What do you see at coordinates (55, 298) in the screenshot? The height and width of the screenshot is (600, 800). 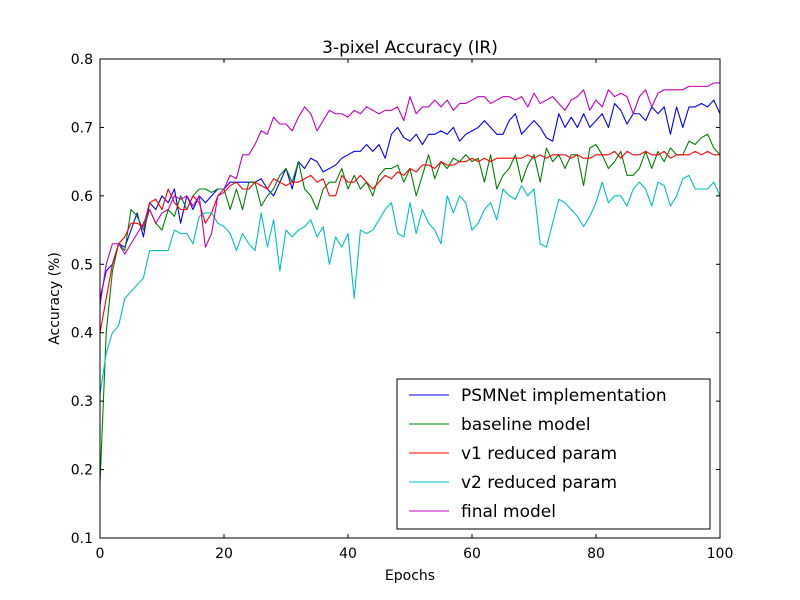 I see `y-axis-title: Accuracy (%)` at bounding box center [55, 298].